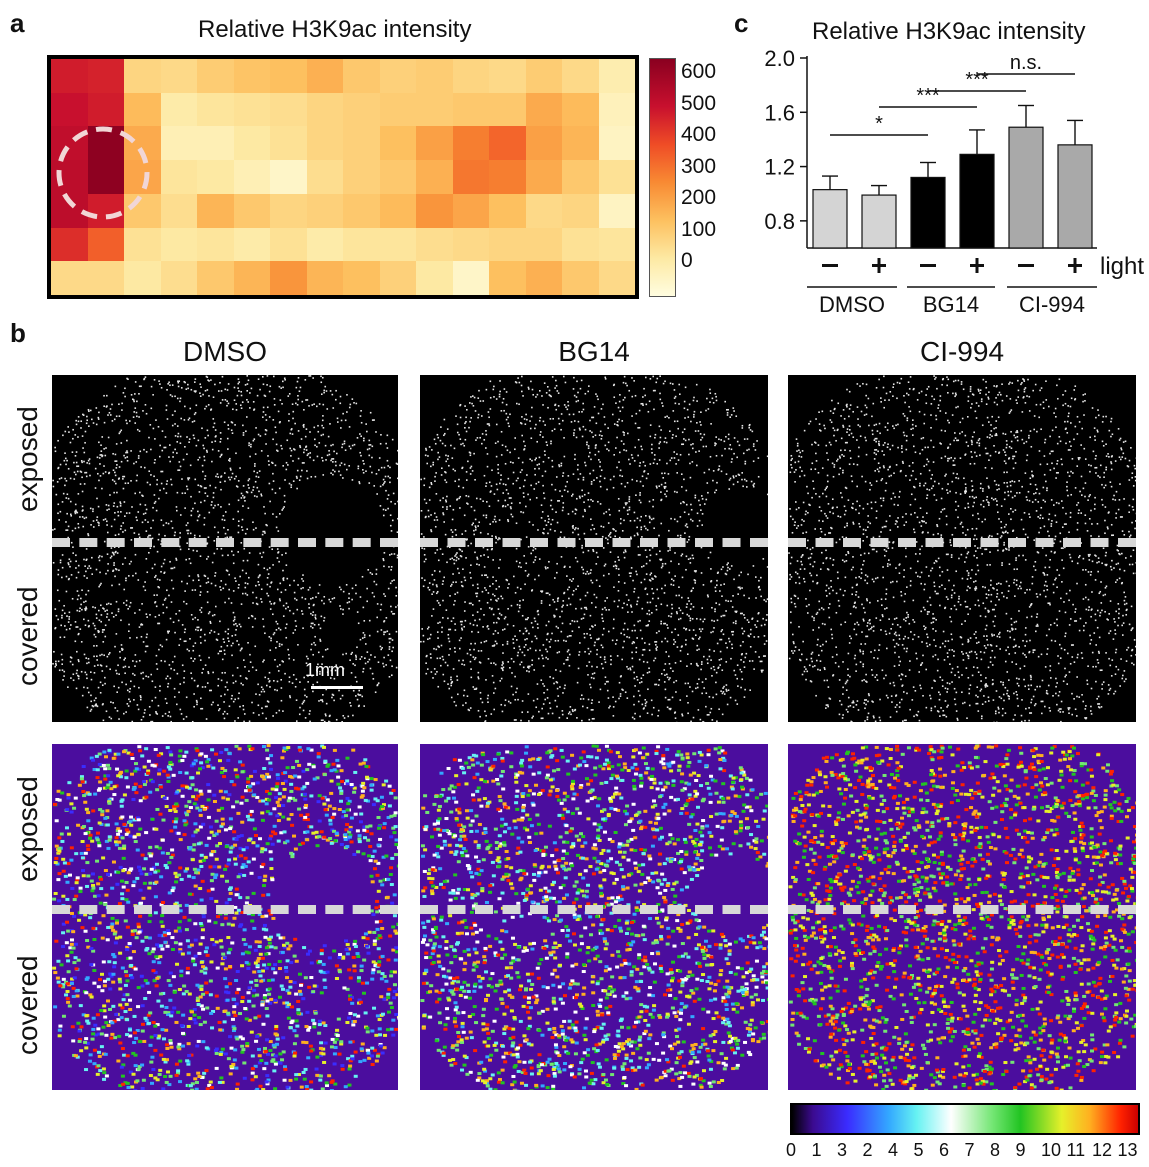  I want to click on bar-chart-bars, so click(952, 176).